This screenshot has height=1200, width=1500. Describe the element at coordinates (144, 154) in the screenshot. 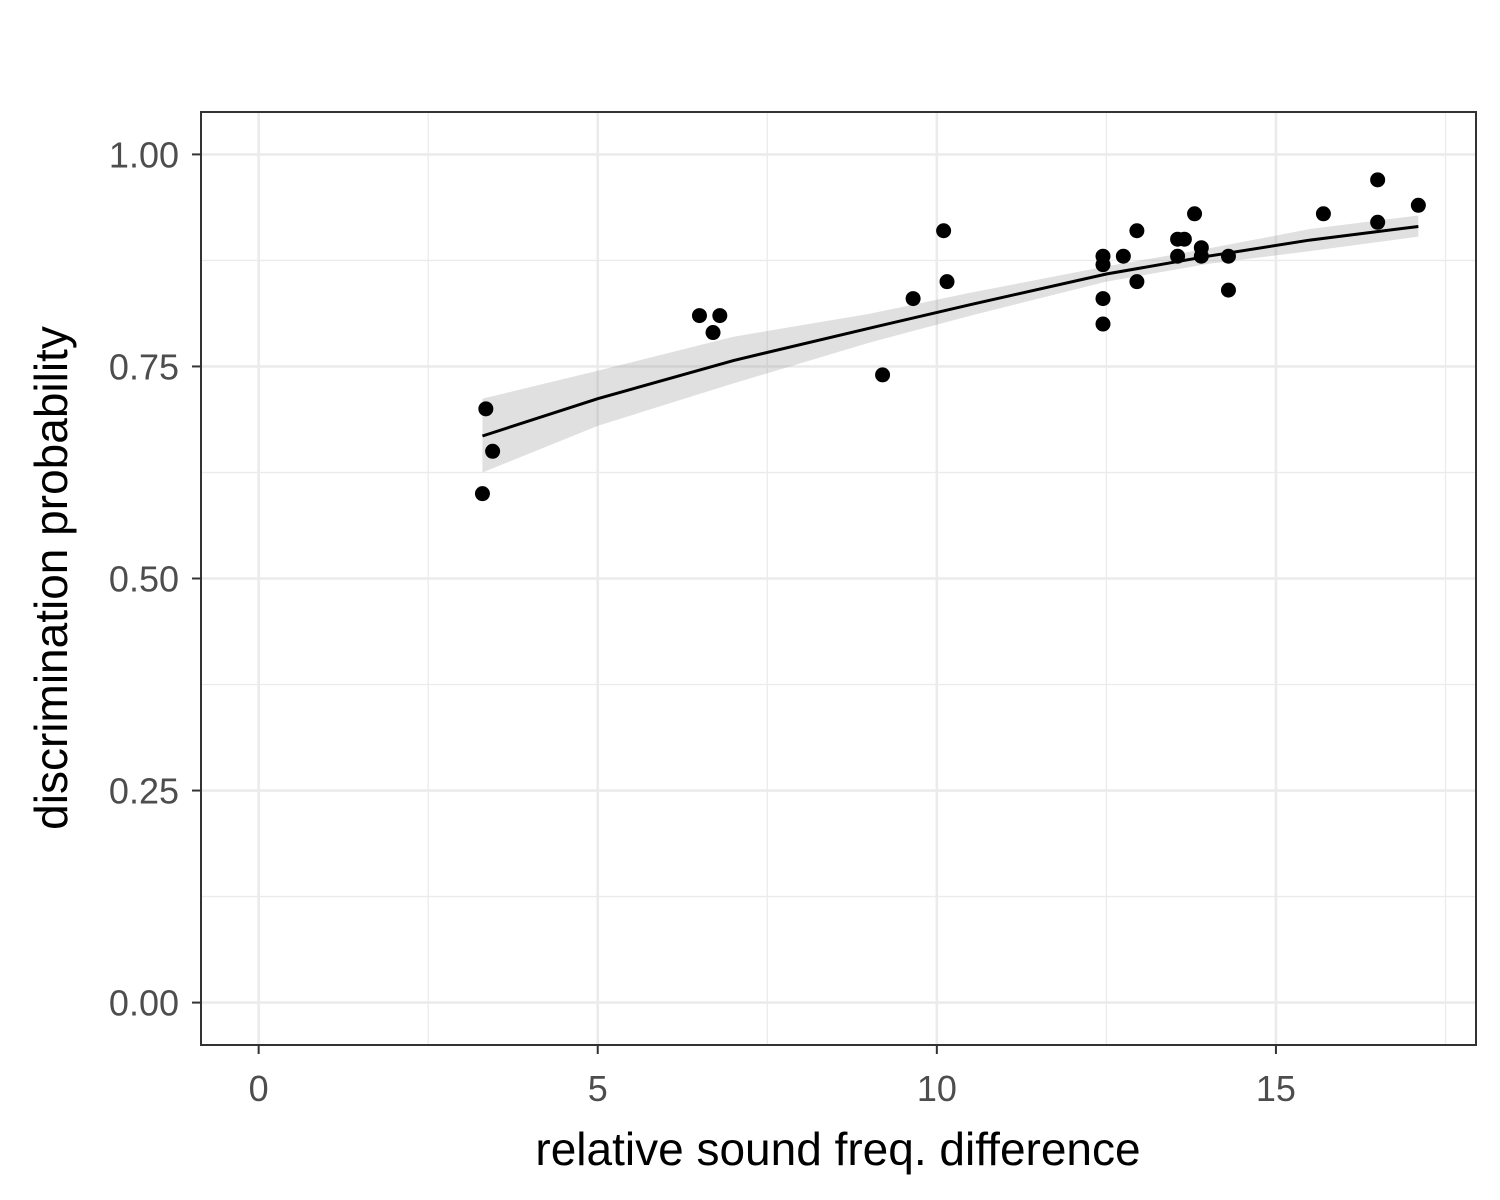

I see `y-tick-label: 1.00` at that location.